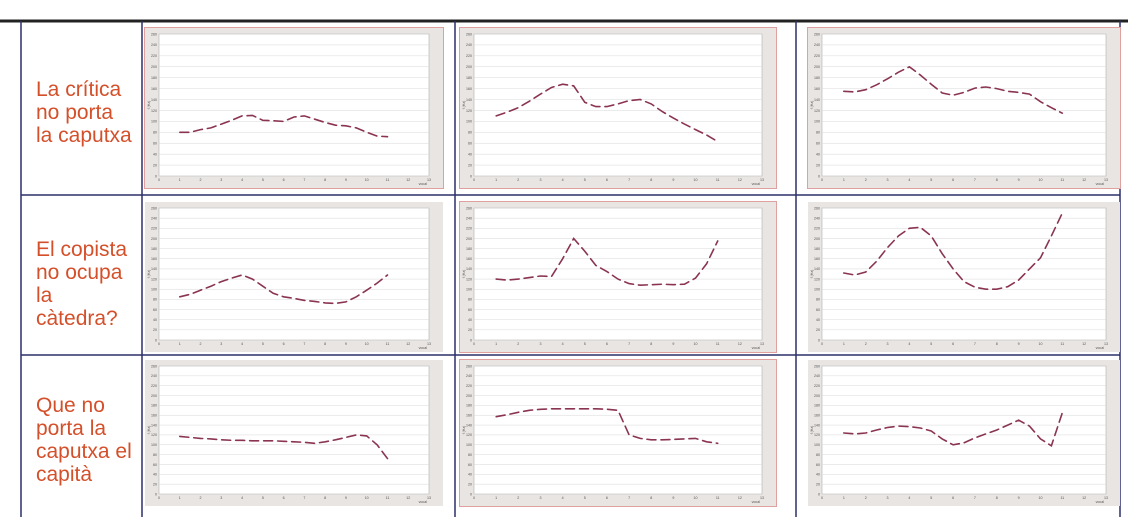 The width and height of the screenshot is (1128, 517). I want to click on y-tick-label: 160, so click(469, 89).